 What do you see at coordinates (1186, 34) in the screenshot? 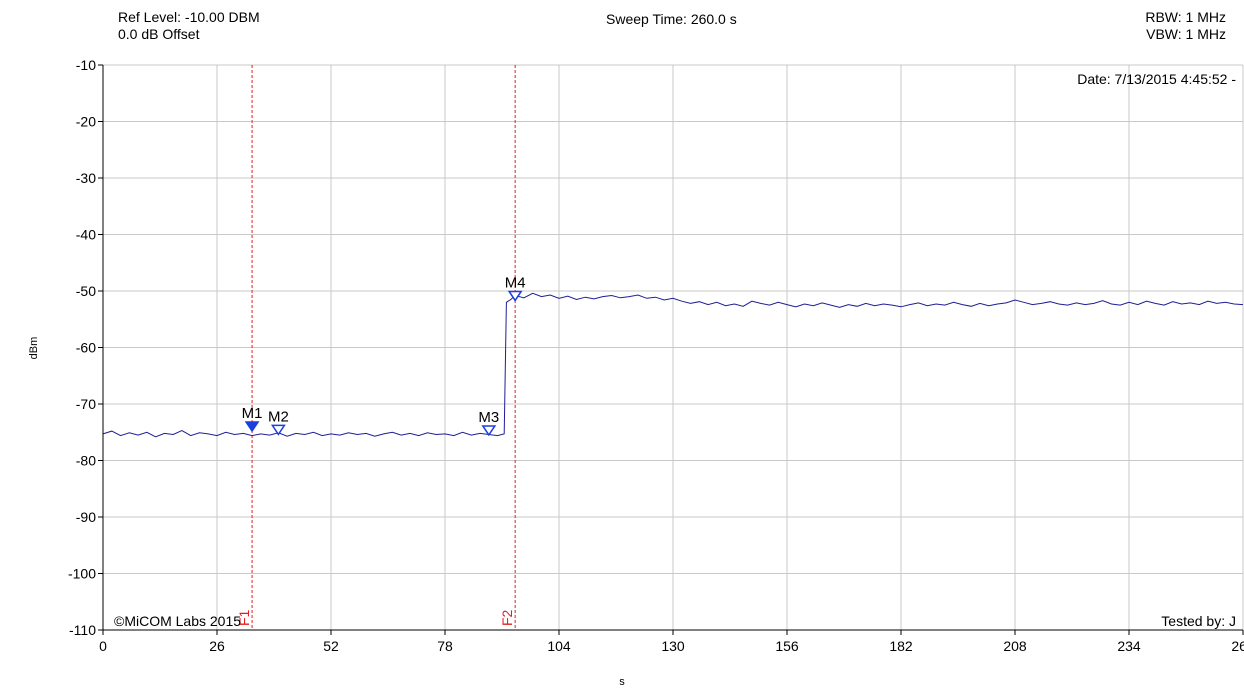
I see `vbw-label: VBW: 1 MHz` at bounding box center [1186, 34].